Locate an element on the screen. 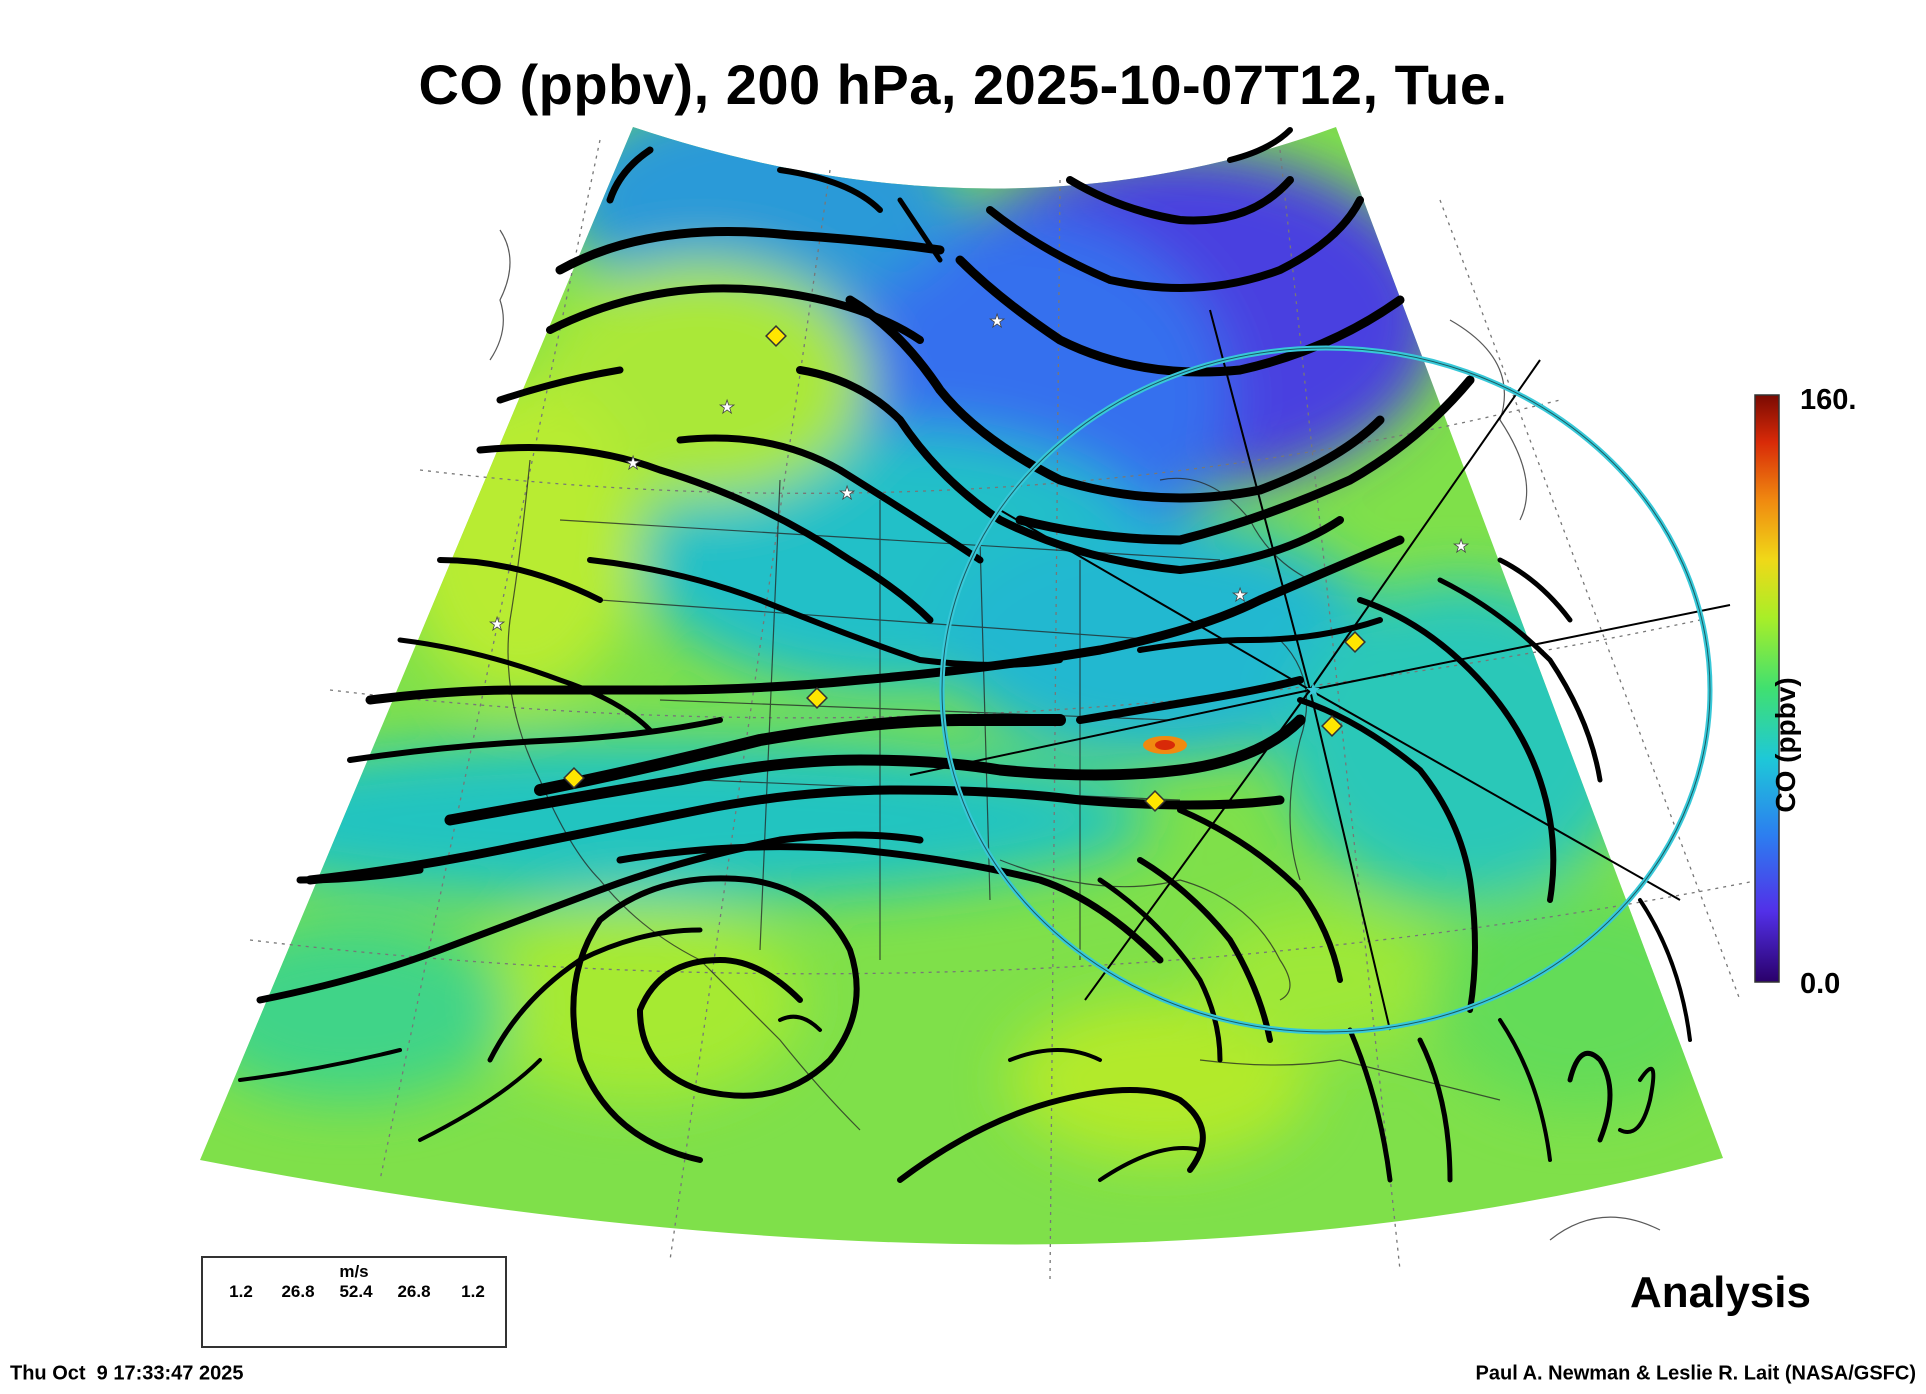 Image resolution: width=1926 pixels, height=1394 pixels. analysis-label: Analysis is located at coordinates (1720, 1292).